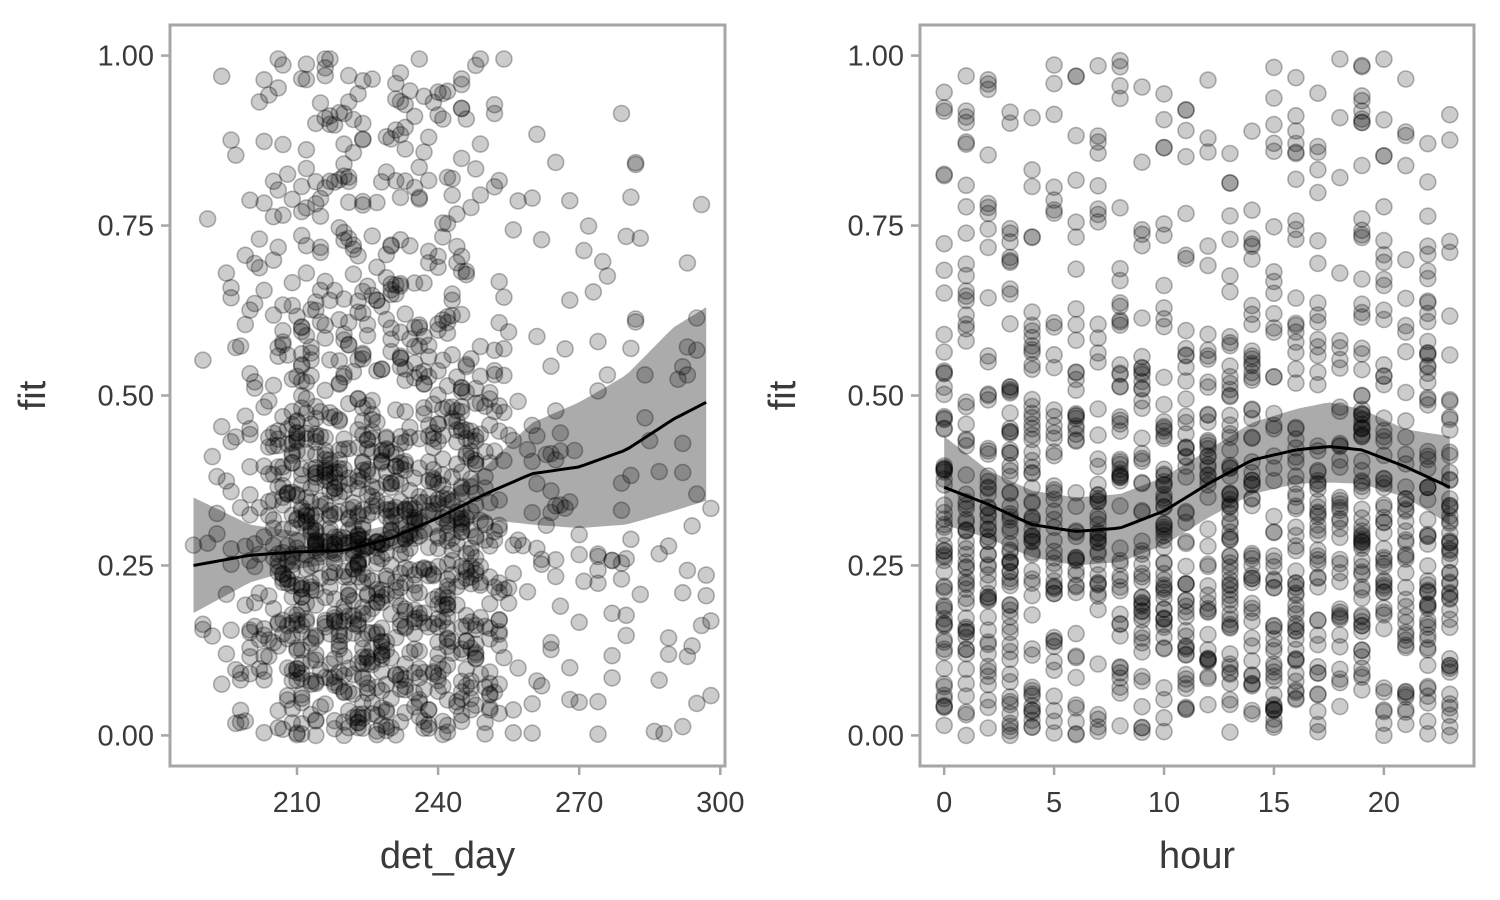 The width and height of the screenshot is (1500, 900). What do you see at coordinates (447, 856) in the screenshot?
I see `x-axis-title-det-day: det_day` at bounding box center [447, 856].